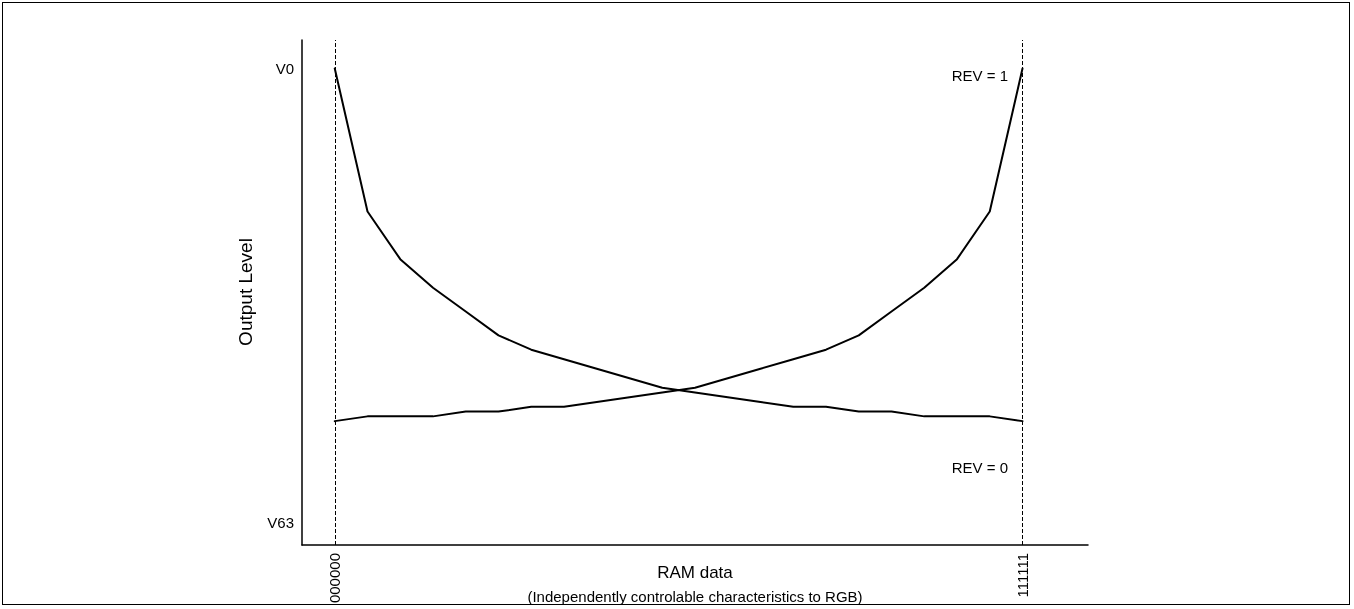 The image size is (1354, 609). What do you see at coordinates (335, 578) in the screenshot?
I see `x-tick-label: 000000` at bounding box center [335, 578].